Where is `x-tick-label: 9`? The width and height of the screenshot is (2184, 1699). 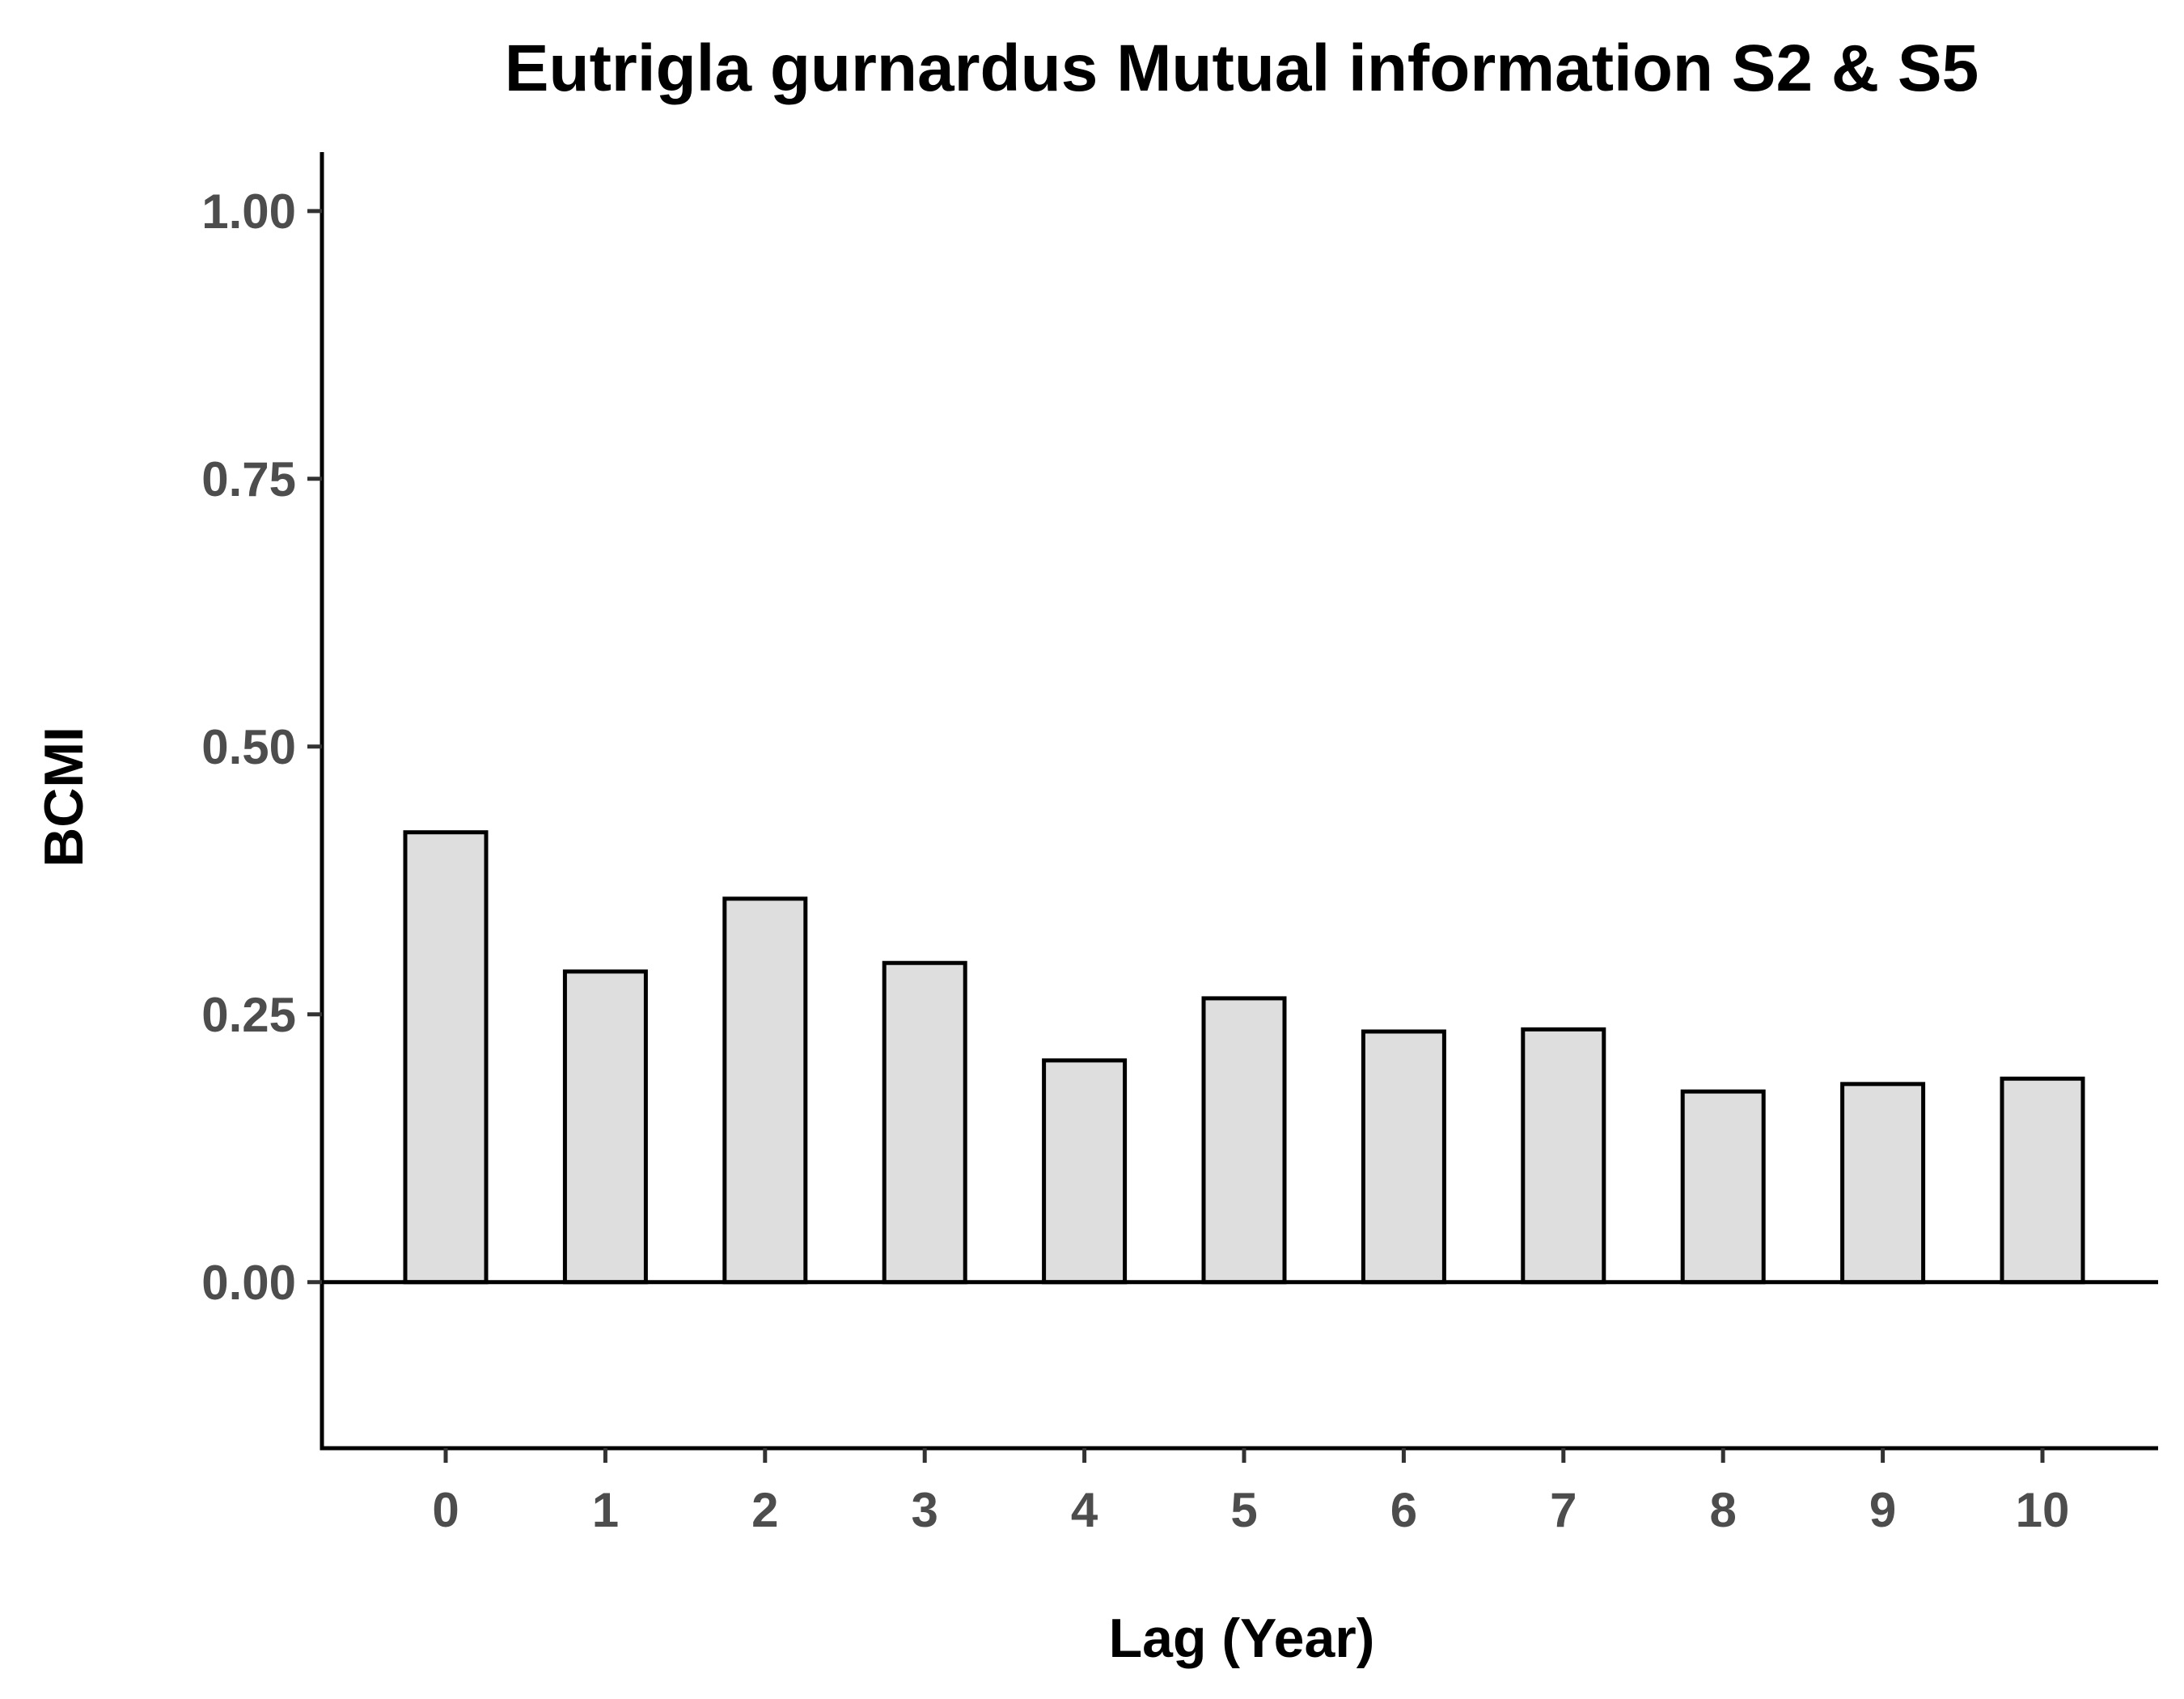
x-tick-label: 9 is located at coordinates (1883, 1510).